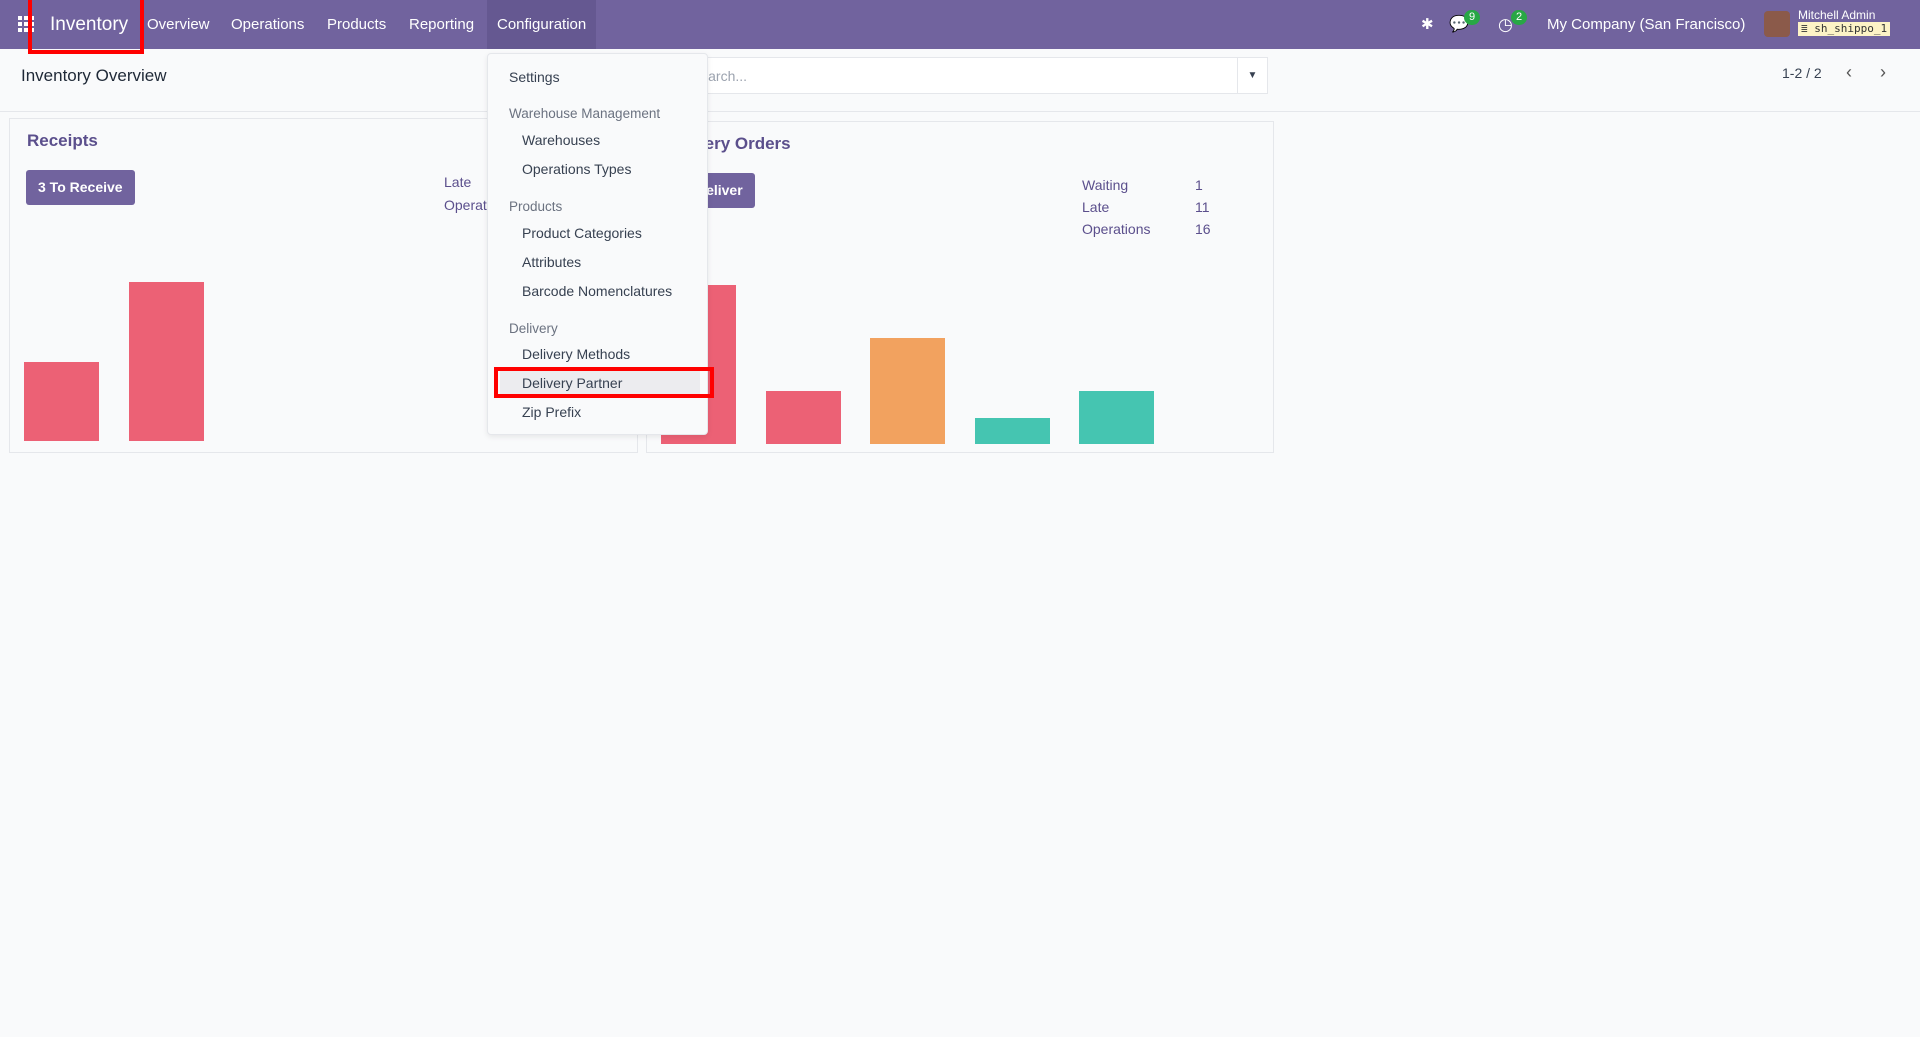  What do you see at coordinates (1105, 185) in the screenshot?
I see `delivery-stat-waiting-label: Waiting` at bounding box center [1105, 185].